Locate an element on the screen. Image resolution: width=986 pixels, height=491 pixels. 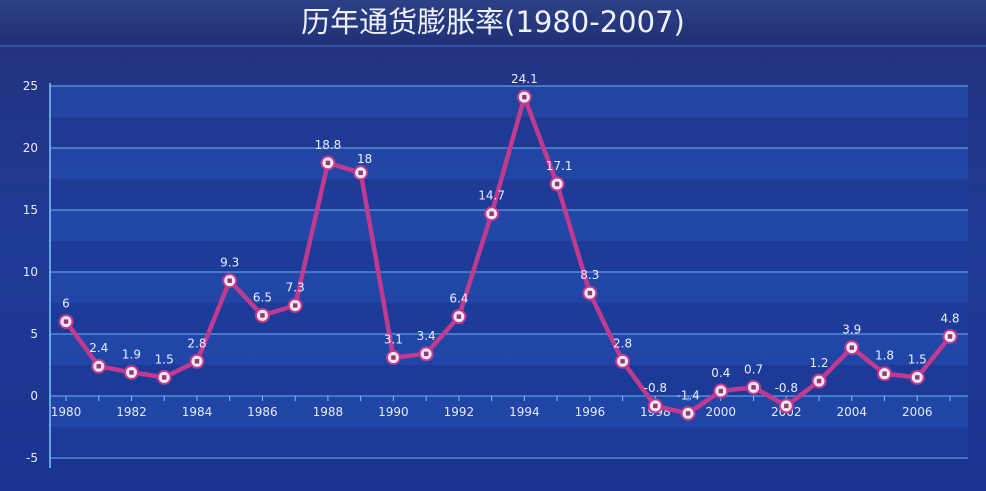
data-label: 18 is located at coordinates (364, 159).